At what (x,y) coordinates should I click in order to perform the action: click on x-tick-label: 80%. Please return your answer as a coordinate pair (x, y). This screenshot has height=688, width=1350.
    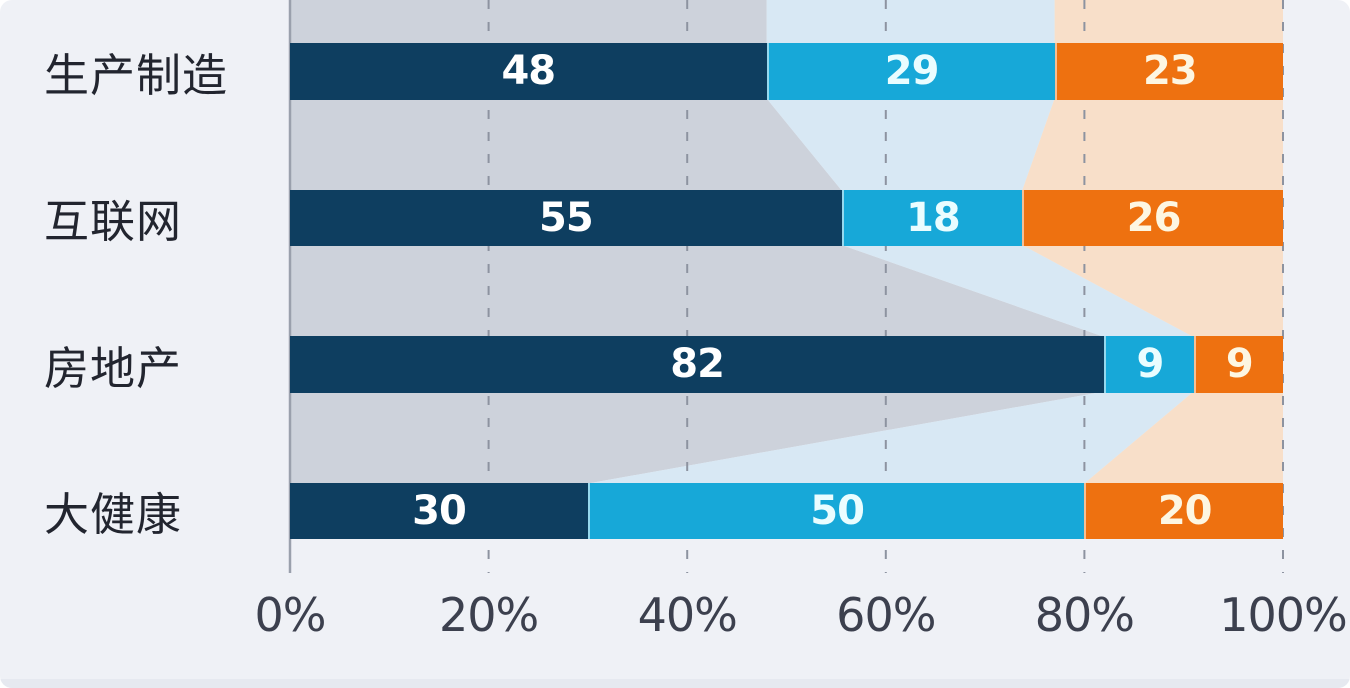
    Looking at the image, I should click on (1084, 615).